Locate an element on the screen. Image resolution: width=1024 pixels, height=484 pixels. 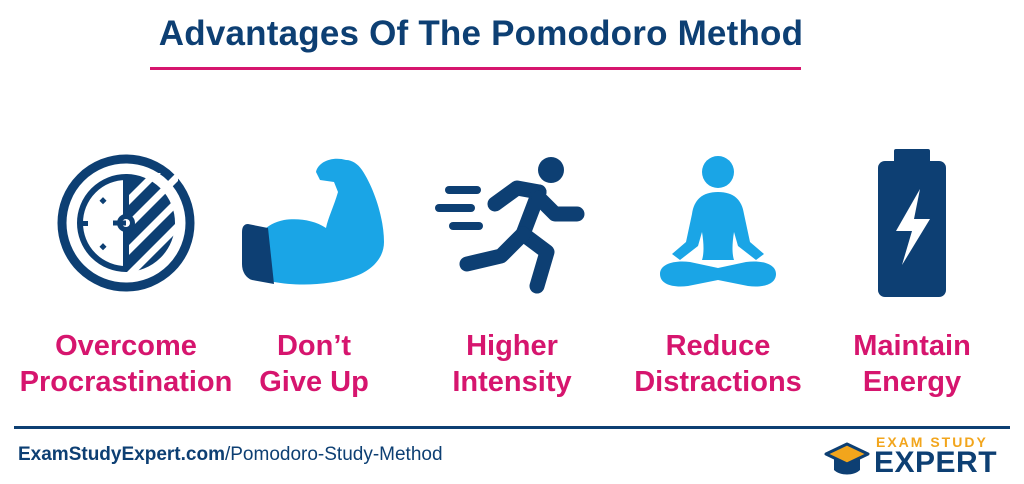
advantage-item-maintain-energy: Maintain Energy is located at coordinates (912, 270).